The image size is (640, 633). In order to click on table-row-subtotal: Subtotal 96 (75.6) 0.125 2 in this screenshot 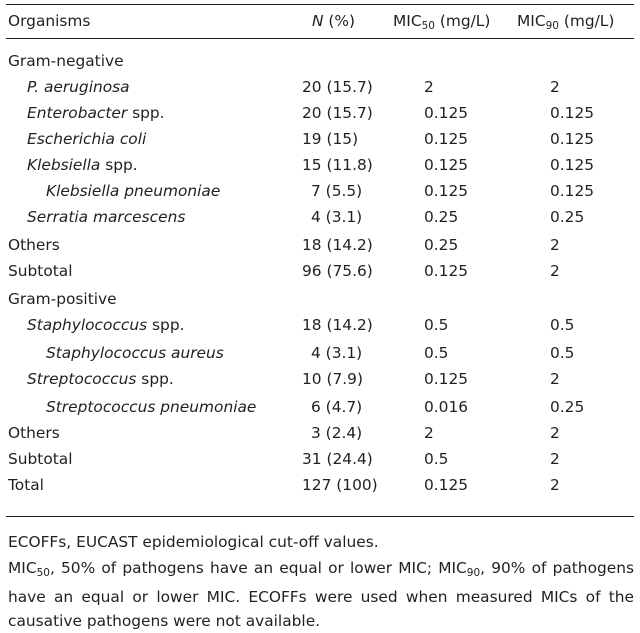, I will do `click(320, 271)`.